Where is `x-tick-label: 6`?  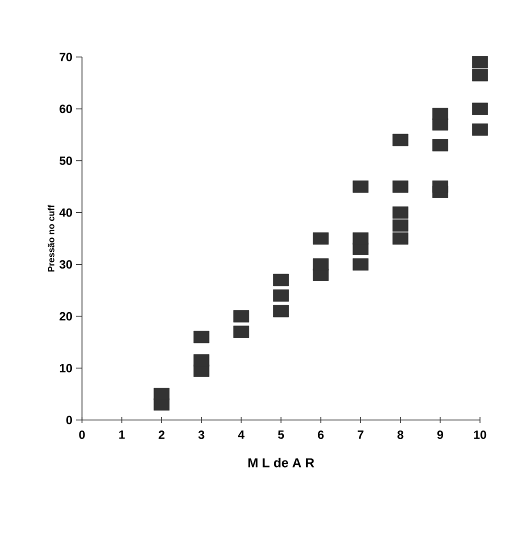
x-tick-label: 6 is located at coordinates (321, 434).